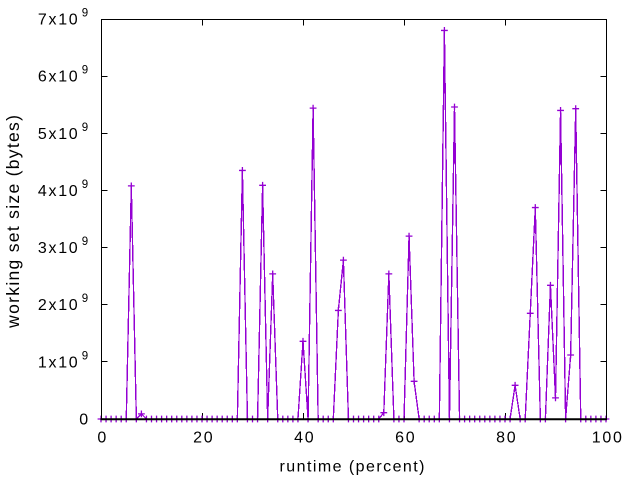 The width and height of the screenshot is (640, 480). I want to click on svg-text: 20, so click(203, 438).